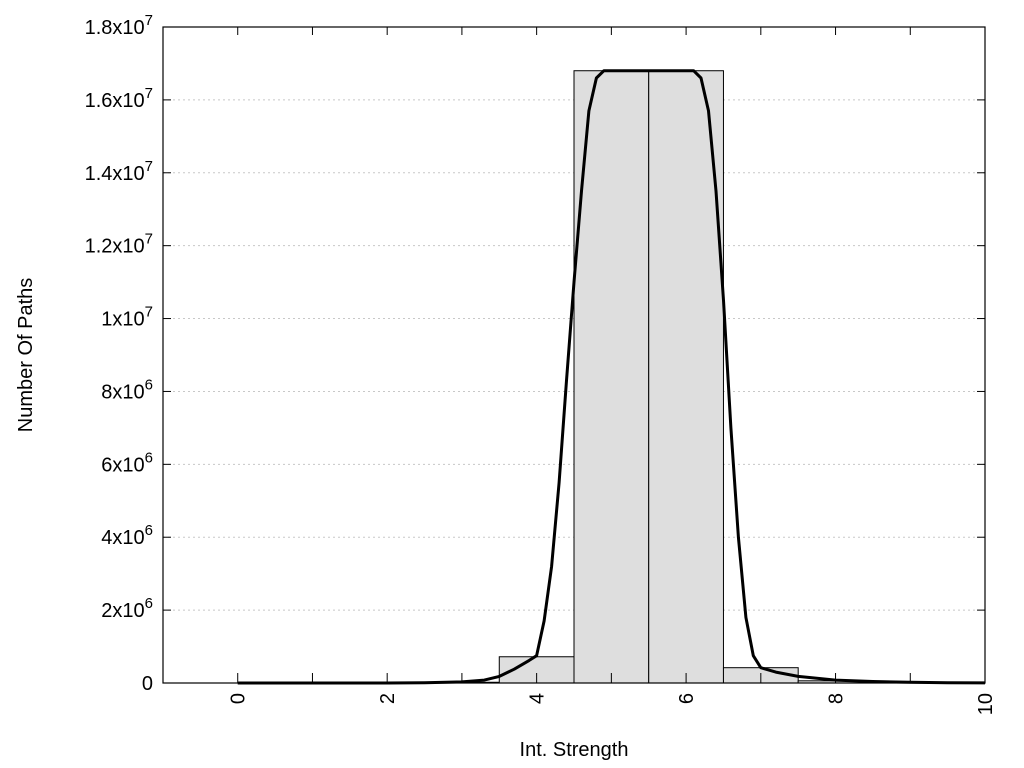  Describe the element at coordinates (127, 608) in the screenshot. I see `y-tick-label-1: 2x10⁶` at that location.